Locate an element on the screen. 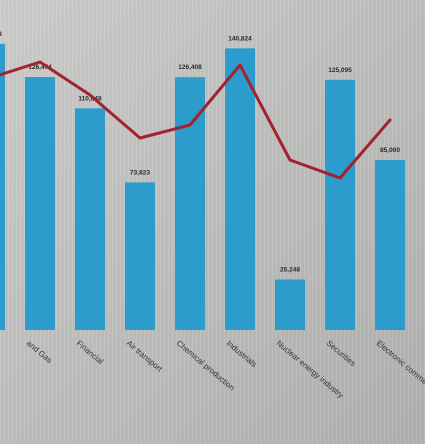  value-label: 125,095 is located at coordinates (340, 70).